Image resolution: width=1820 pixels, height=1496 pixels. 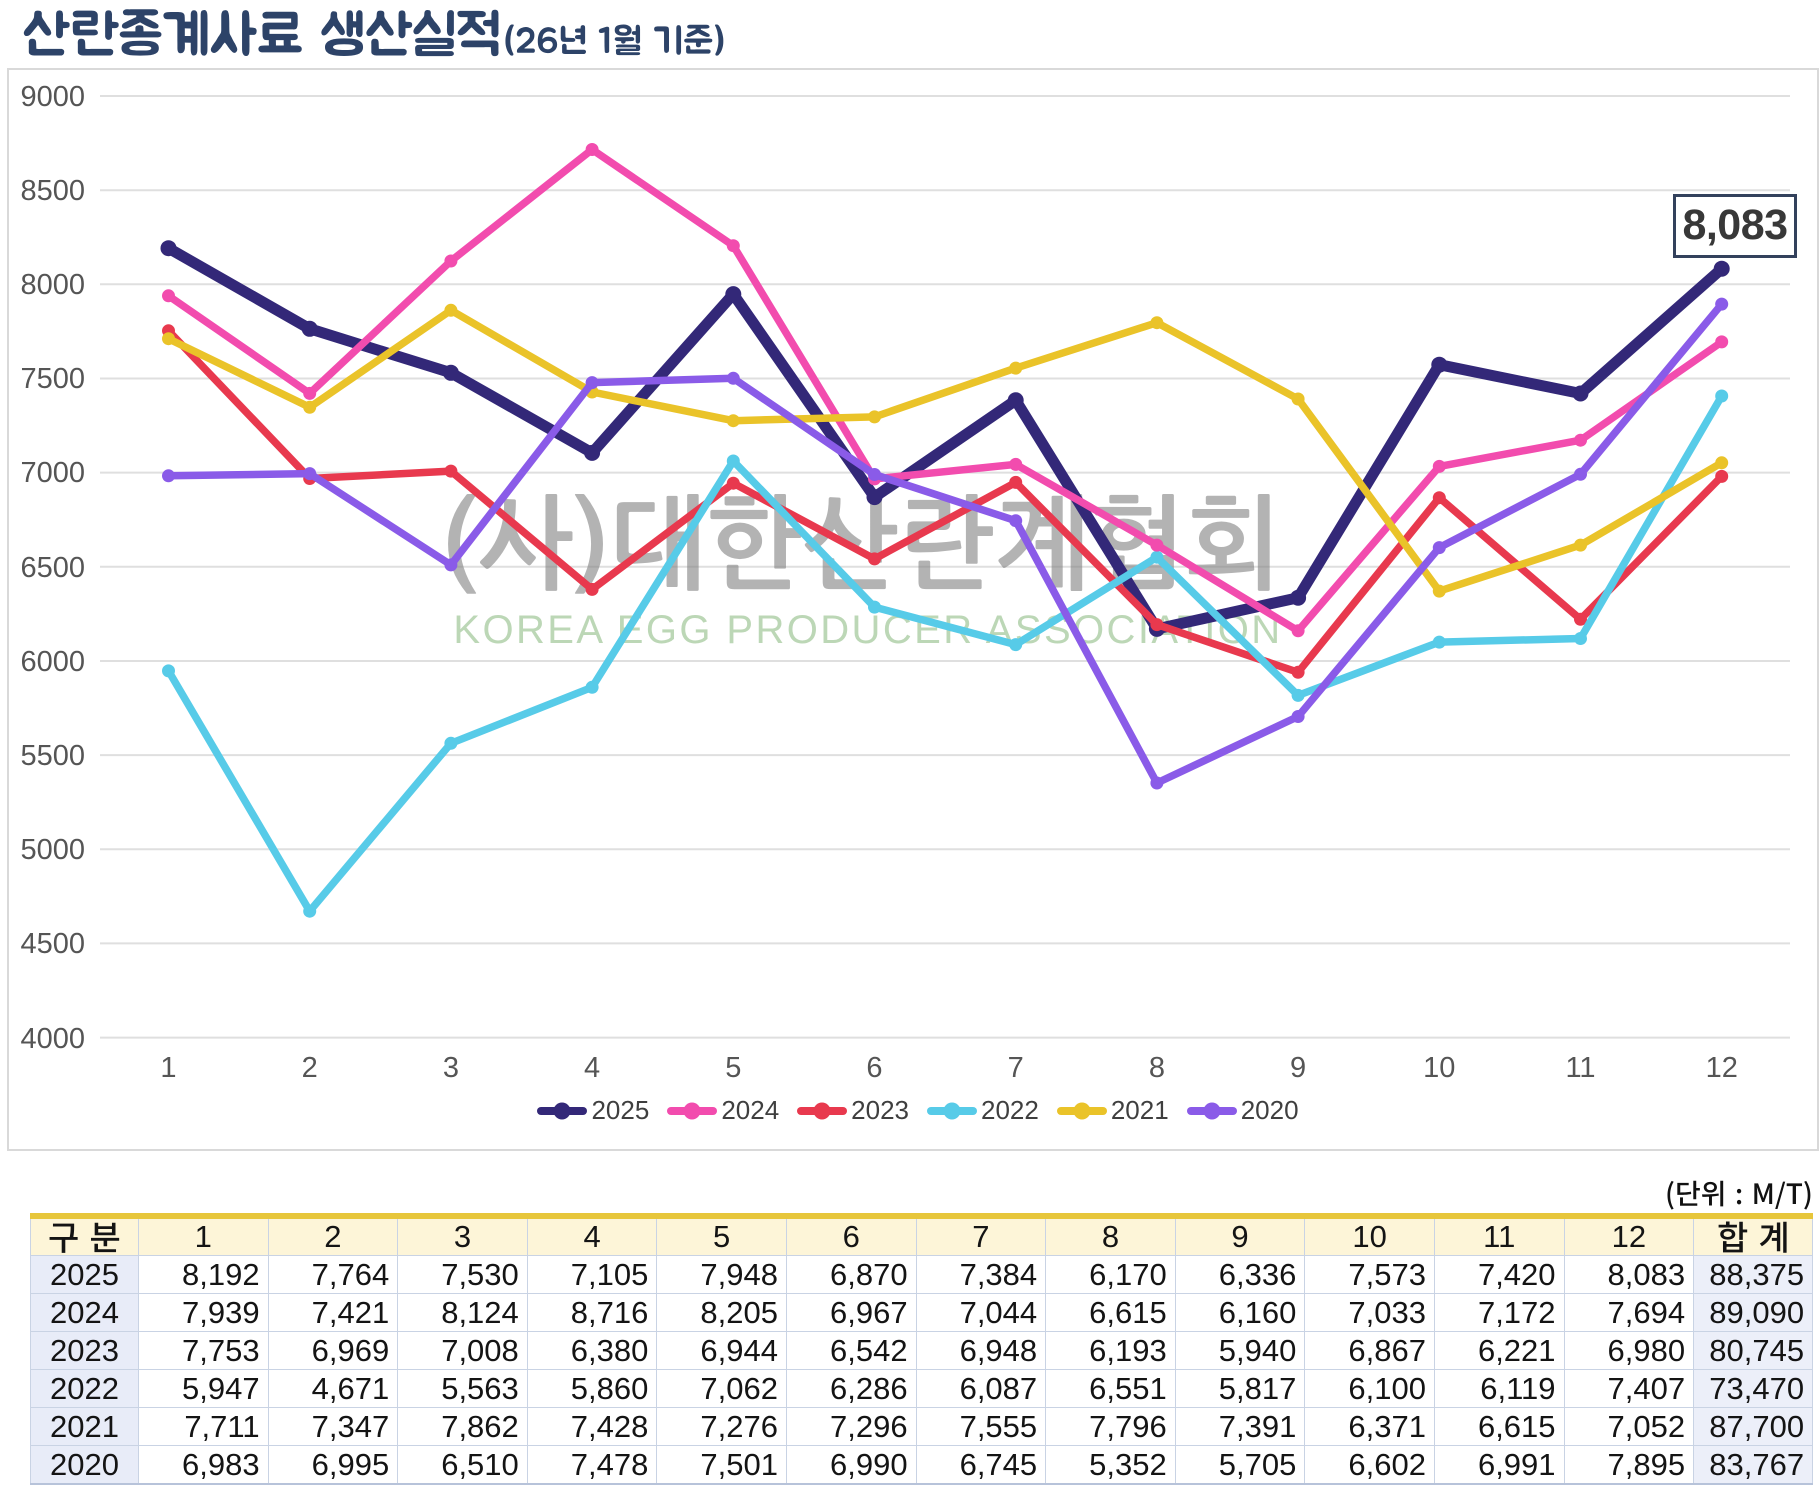 I want to click on svg-text: 7000, so click(x=52, y=473).